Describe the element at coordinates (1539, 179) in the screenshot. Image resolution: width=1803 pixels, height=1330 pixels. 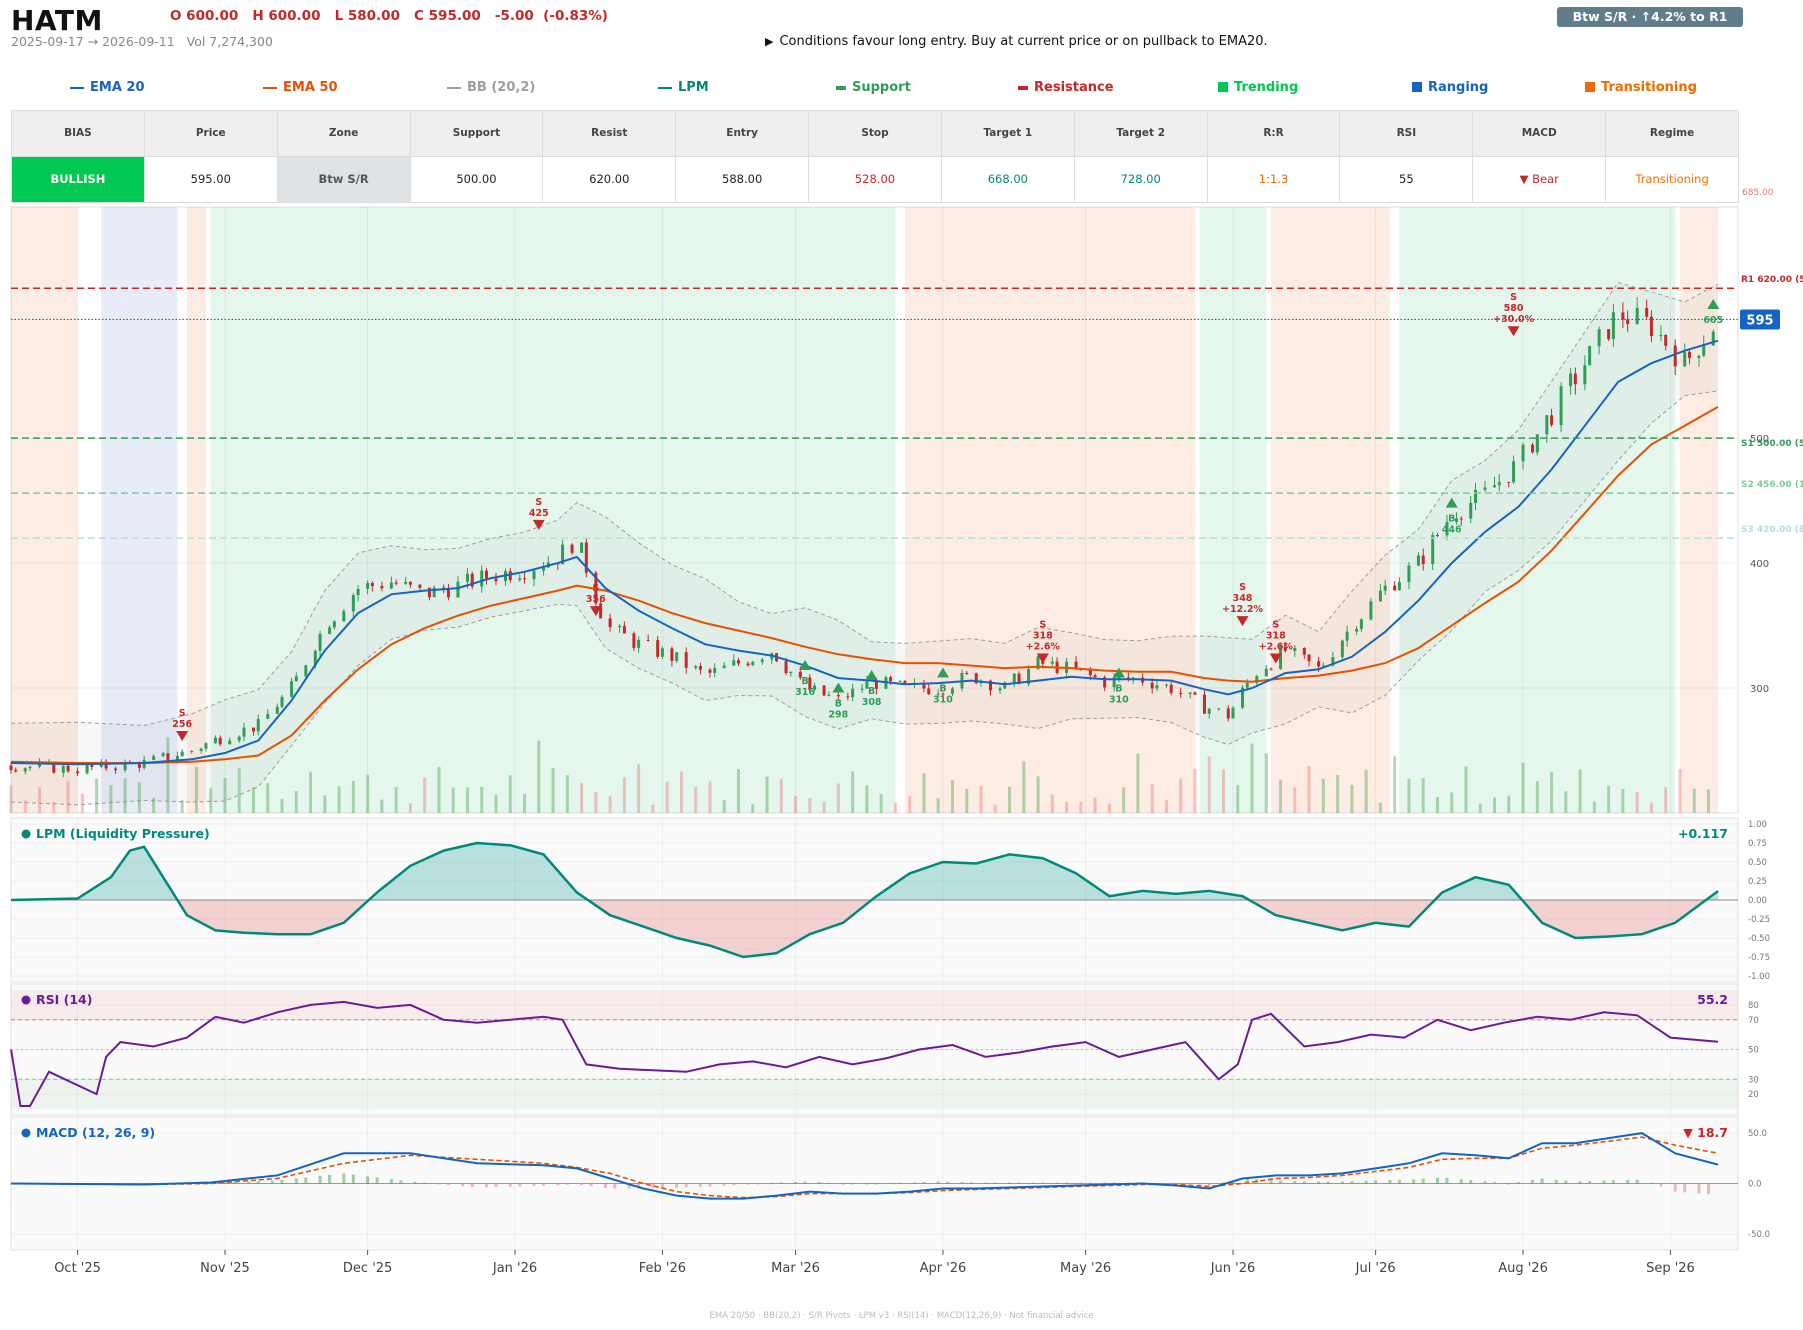
I see `table-value-macd: ▼ Bear` at that location.